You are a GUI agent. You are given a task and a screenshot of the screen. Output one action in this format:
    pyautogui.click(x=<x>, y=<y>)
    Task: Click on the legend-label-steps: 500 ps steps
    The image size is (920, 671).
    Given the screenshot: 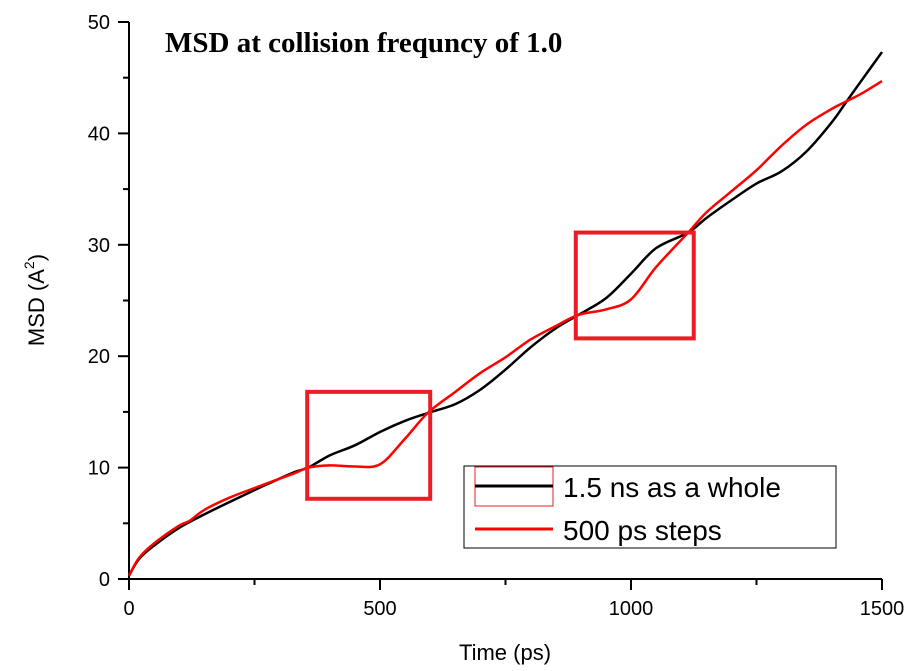 What is the action you would take?
    pyautogui.click(x=642, y=530)
    